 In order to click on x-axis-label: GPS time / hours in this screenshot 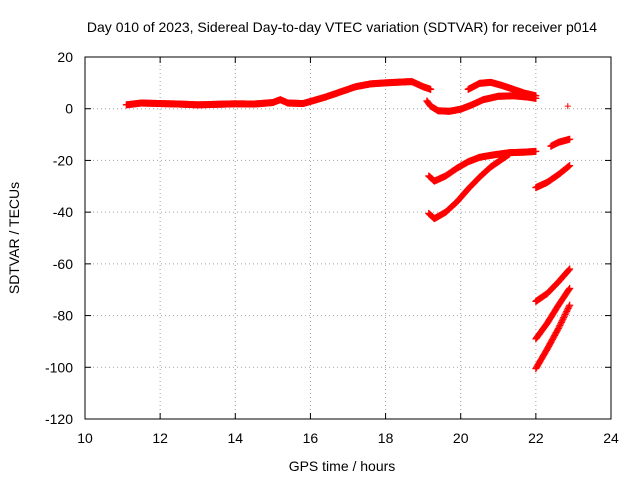, I will do `click(342, 466)`.